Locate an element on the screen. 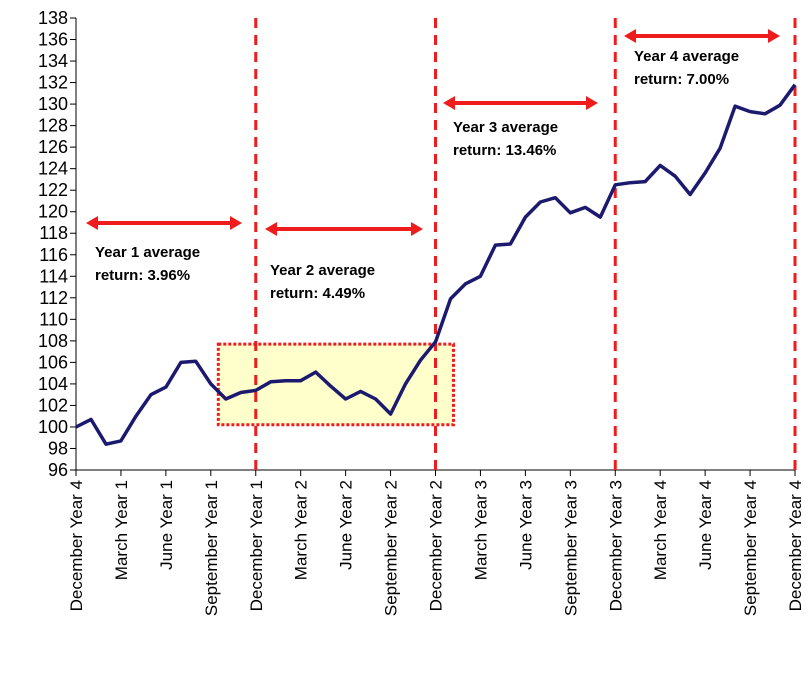  y-tick-label: 136 is located at coordinates (53, 40).